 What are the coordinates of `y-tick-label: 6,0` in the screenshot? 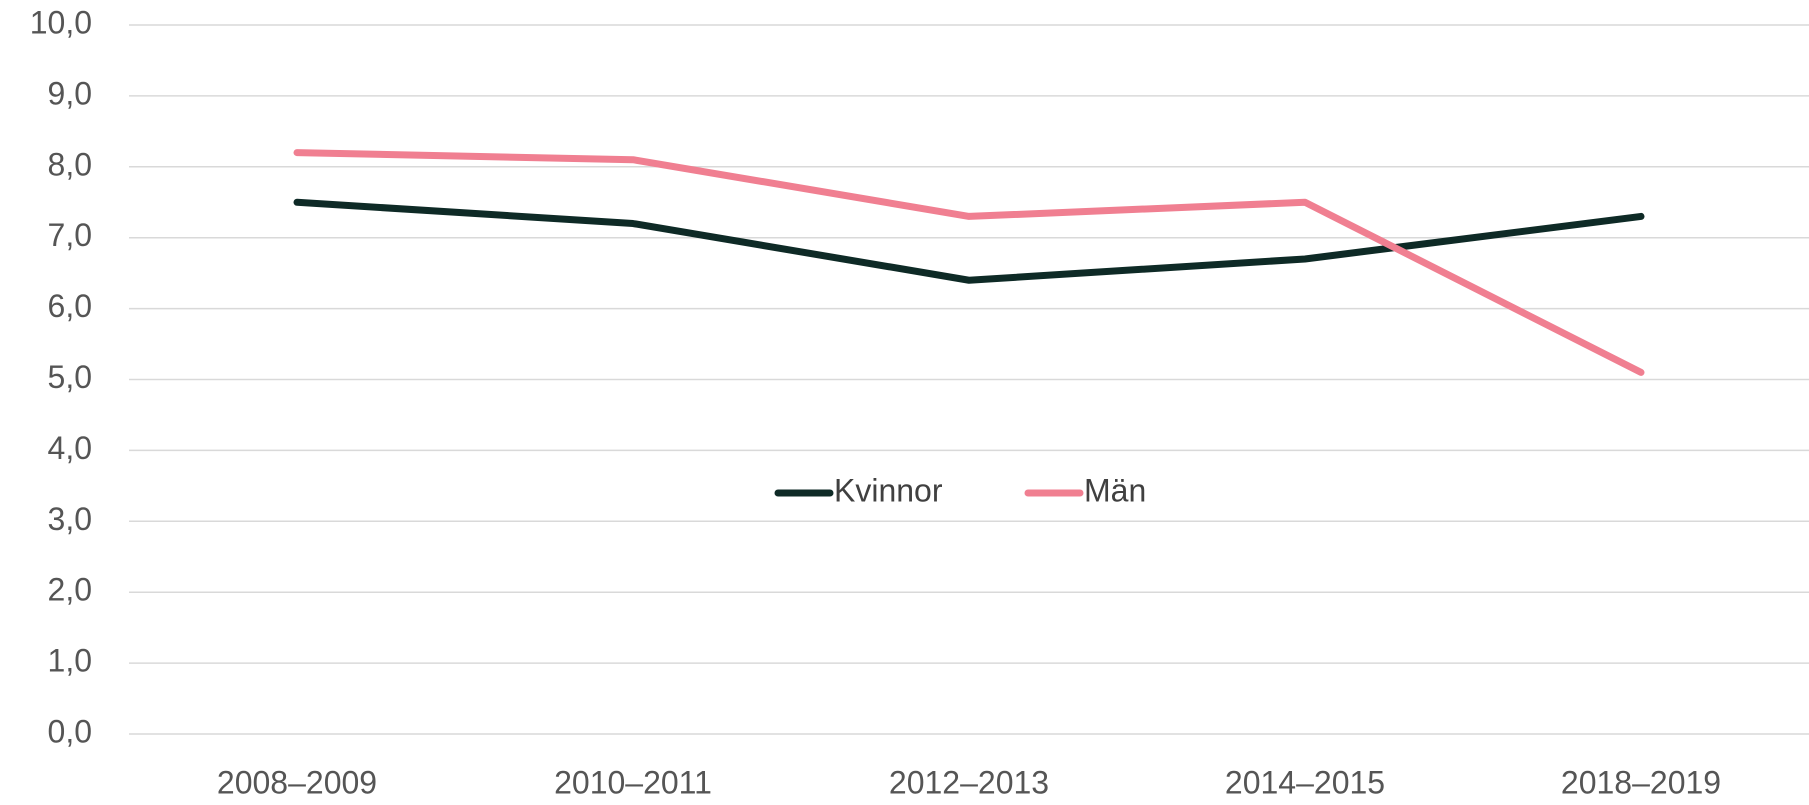 It's located at (70, 306).